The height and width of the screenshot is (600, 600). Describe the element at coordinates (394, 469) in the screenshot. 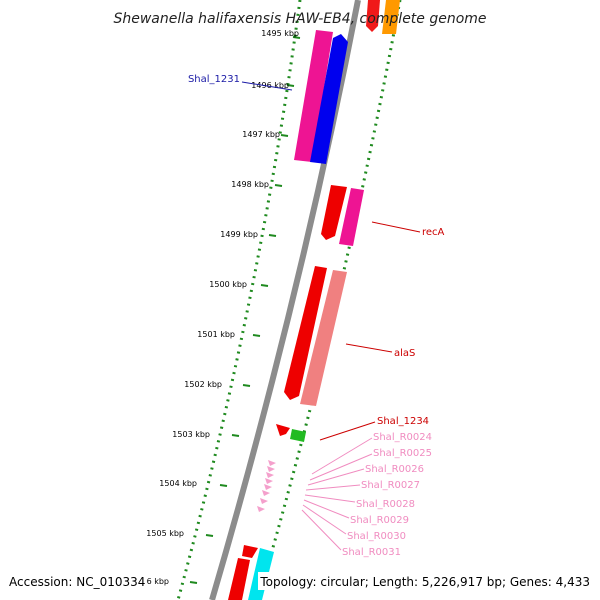

I see `gene-label-shal-r0026: Shal_R0026` at that location.